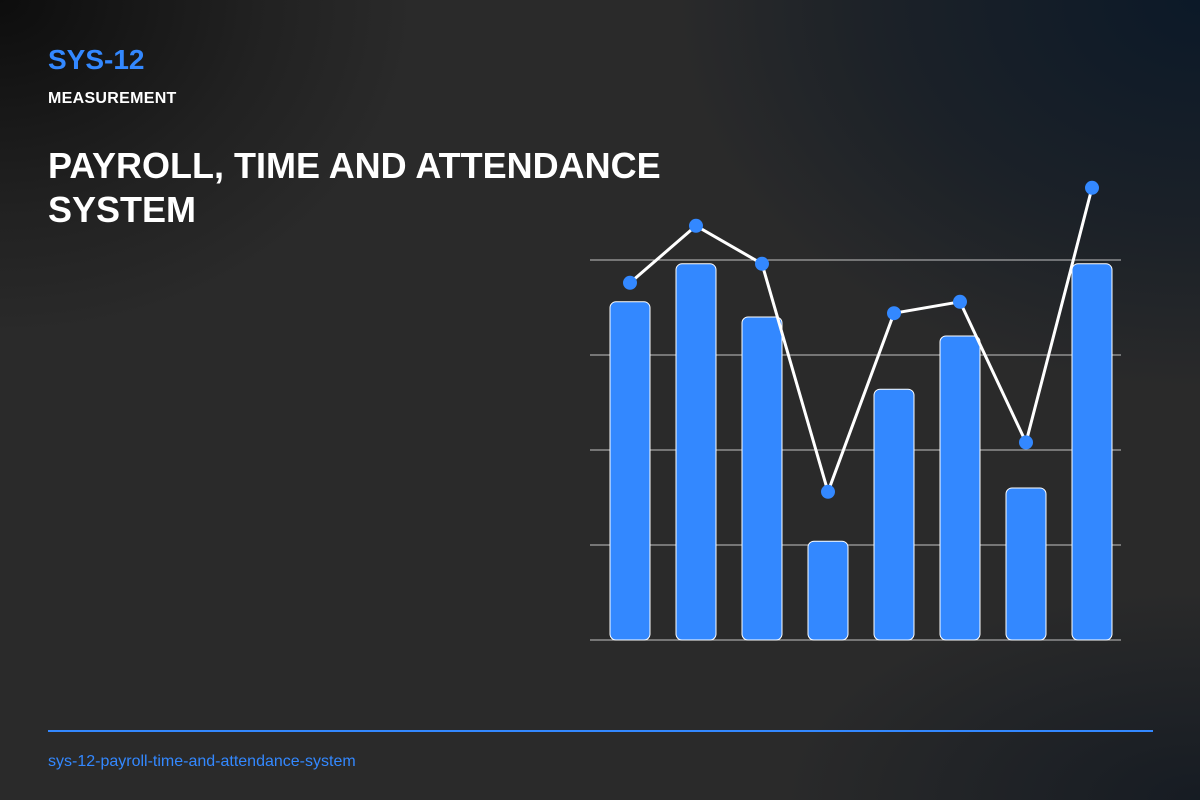 The width and height of the screenshot is (1200, 800). I want to click on system-code: SYS-12, so click(96, 59).